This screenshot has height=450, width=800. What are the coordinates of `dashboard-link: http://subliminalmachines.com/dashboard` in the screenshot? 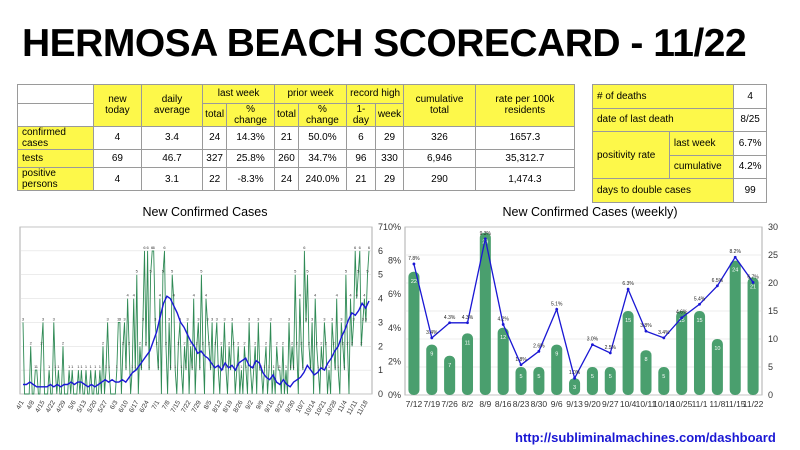 It's located at (645, 437).